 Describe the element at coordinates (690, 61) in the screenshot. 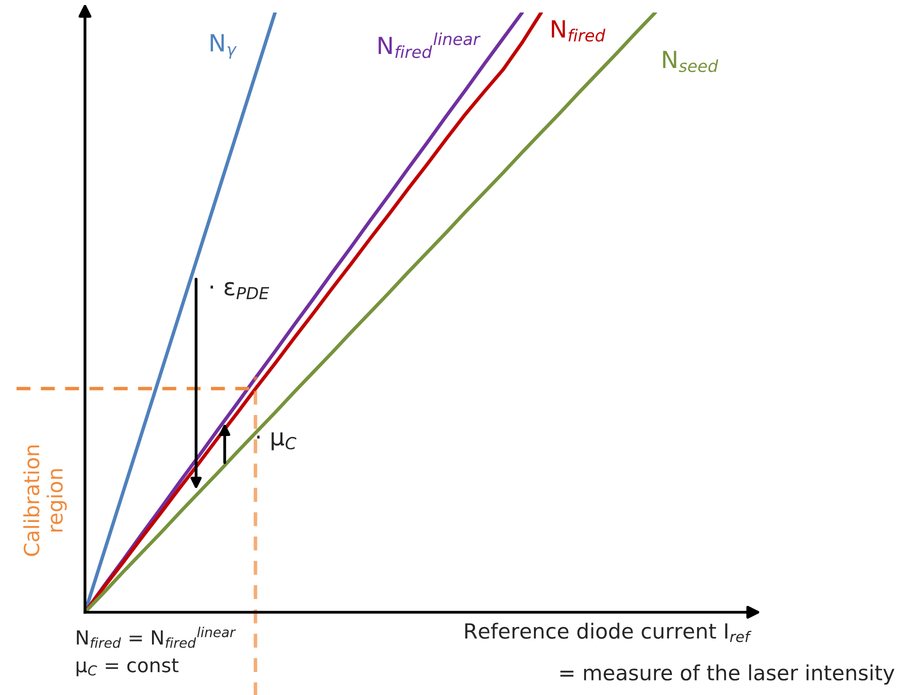

I see `series-label: N$_{seed}$` at that location.